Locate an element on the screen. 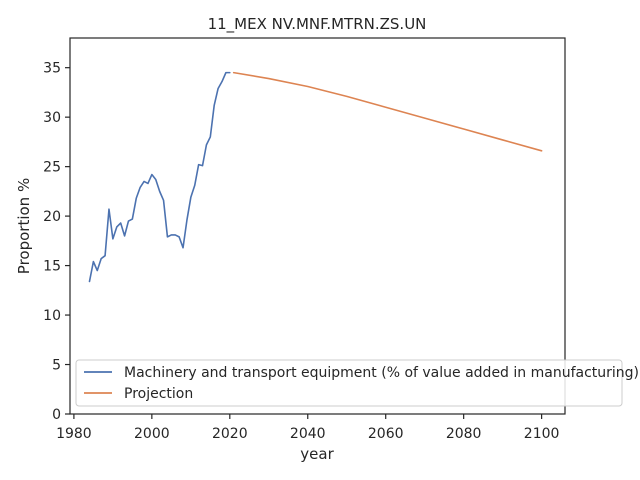 The width and height of the screenshot is (640, 480). y-tick-label: 20 is located at coordinates (52, 217).